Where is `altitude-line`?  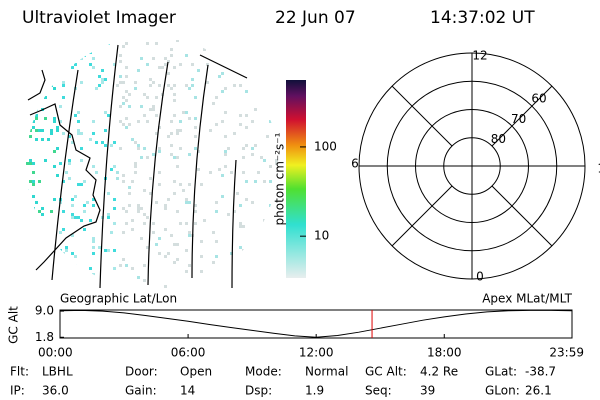 altitude-line is located at coordinates (316, 323).